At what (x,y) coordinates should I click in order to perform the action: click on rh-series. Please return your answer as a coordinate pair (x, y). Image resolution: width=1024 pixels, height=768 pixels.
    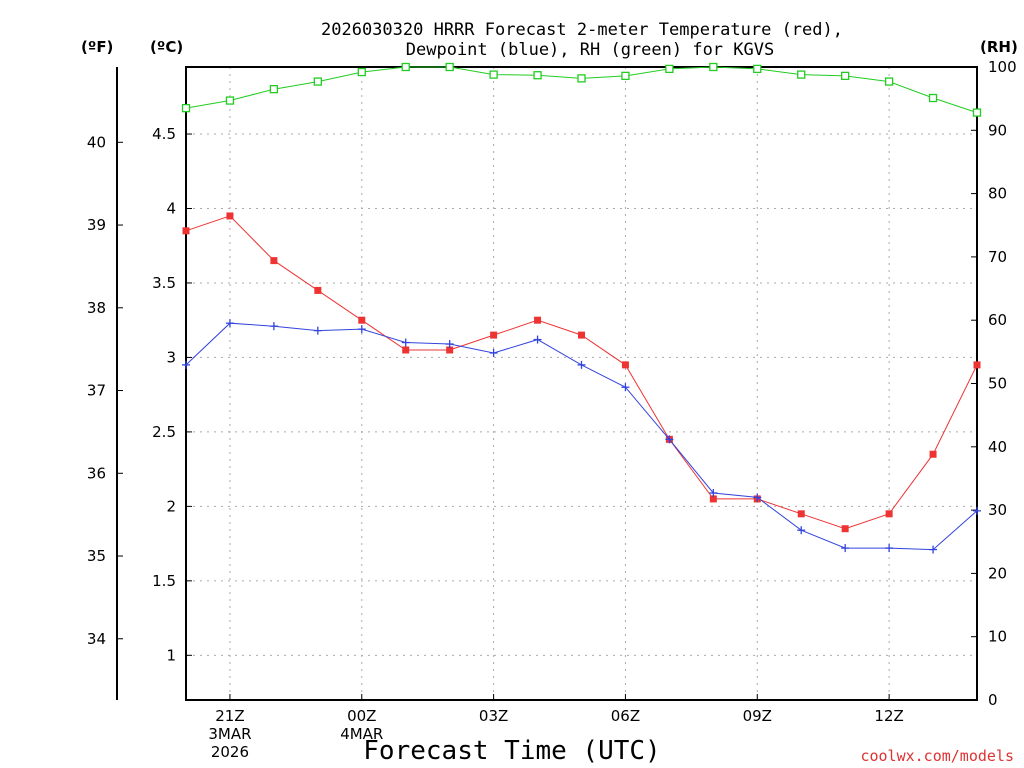
    Looking at the image, I should click on (581, 89).